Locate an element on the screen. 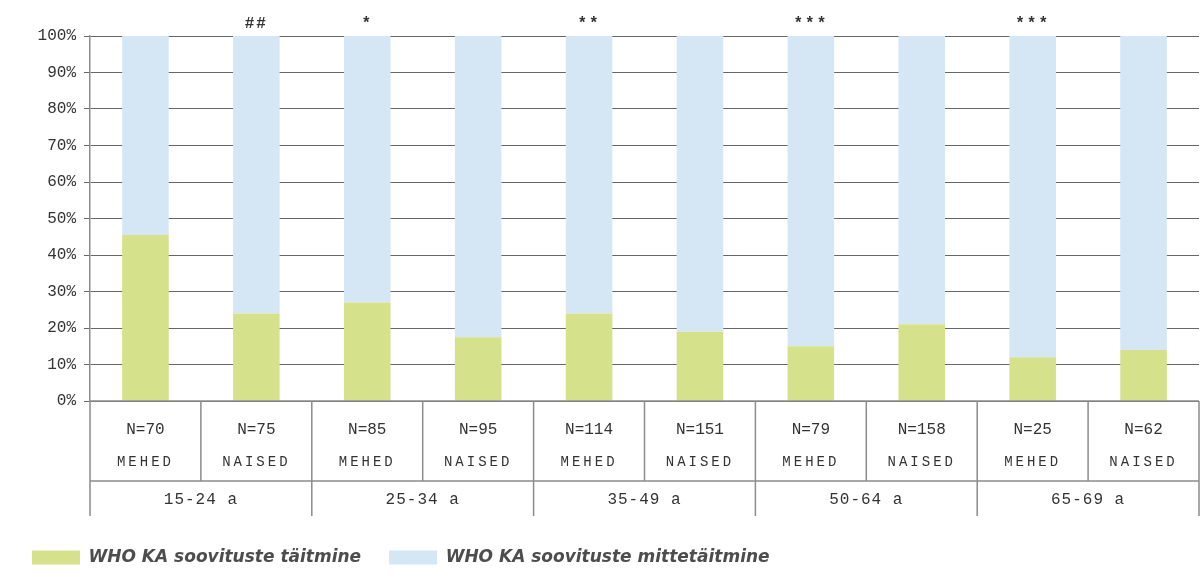  y-tick-label: 30% is located at coordinates (62, 291).